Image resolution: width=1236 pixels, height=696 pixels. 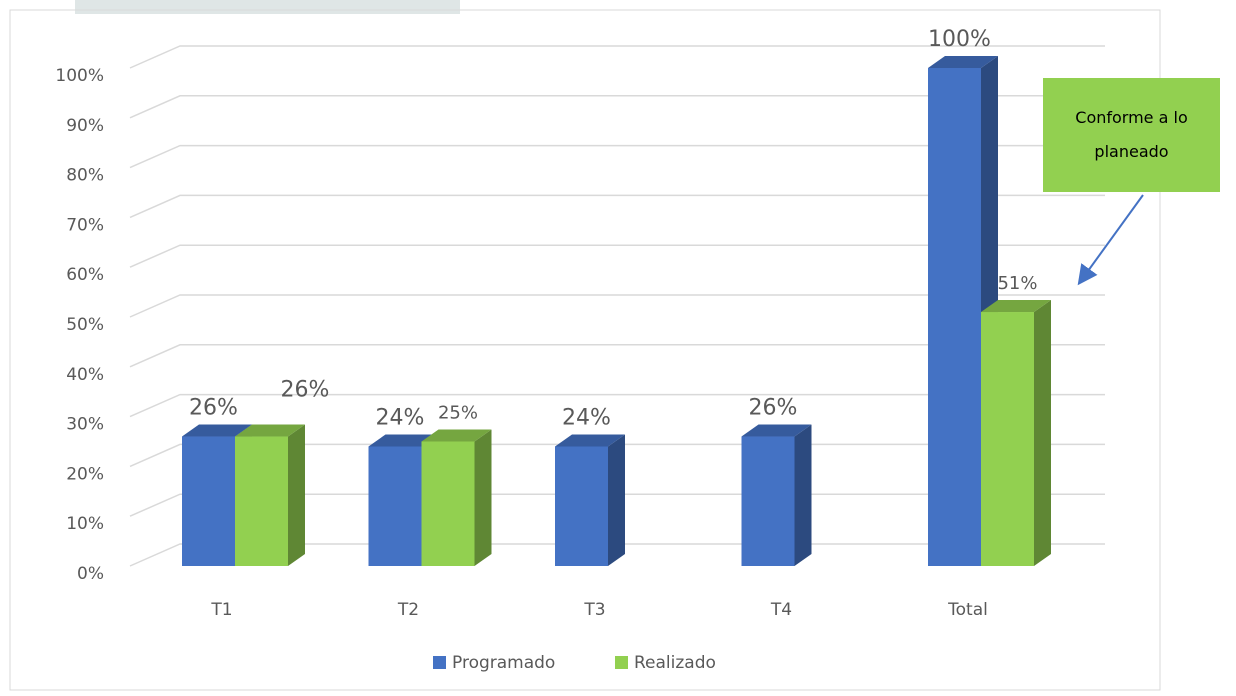 What do you see at coordinates (408, 610) in the screenshot?
I see `x-tick-label: T2` at bounding box center [408, 610].